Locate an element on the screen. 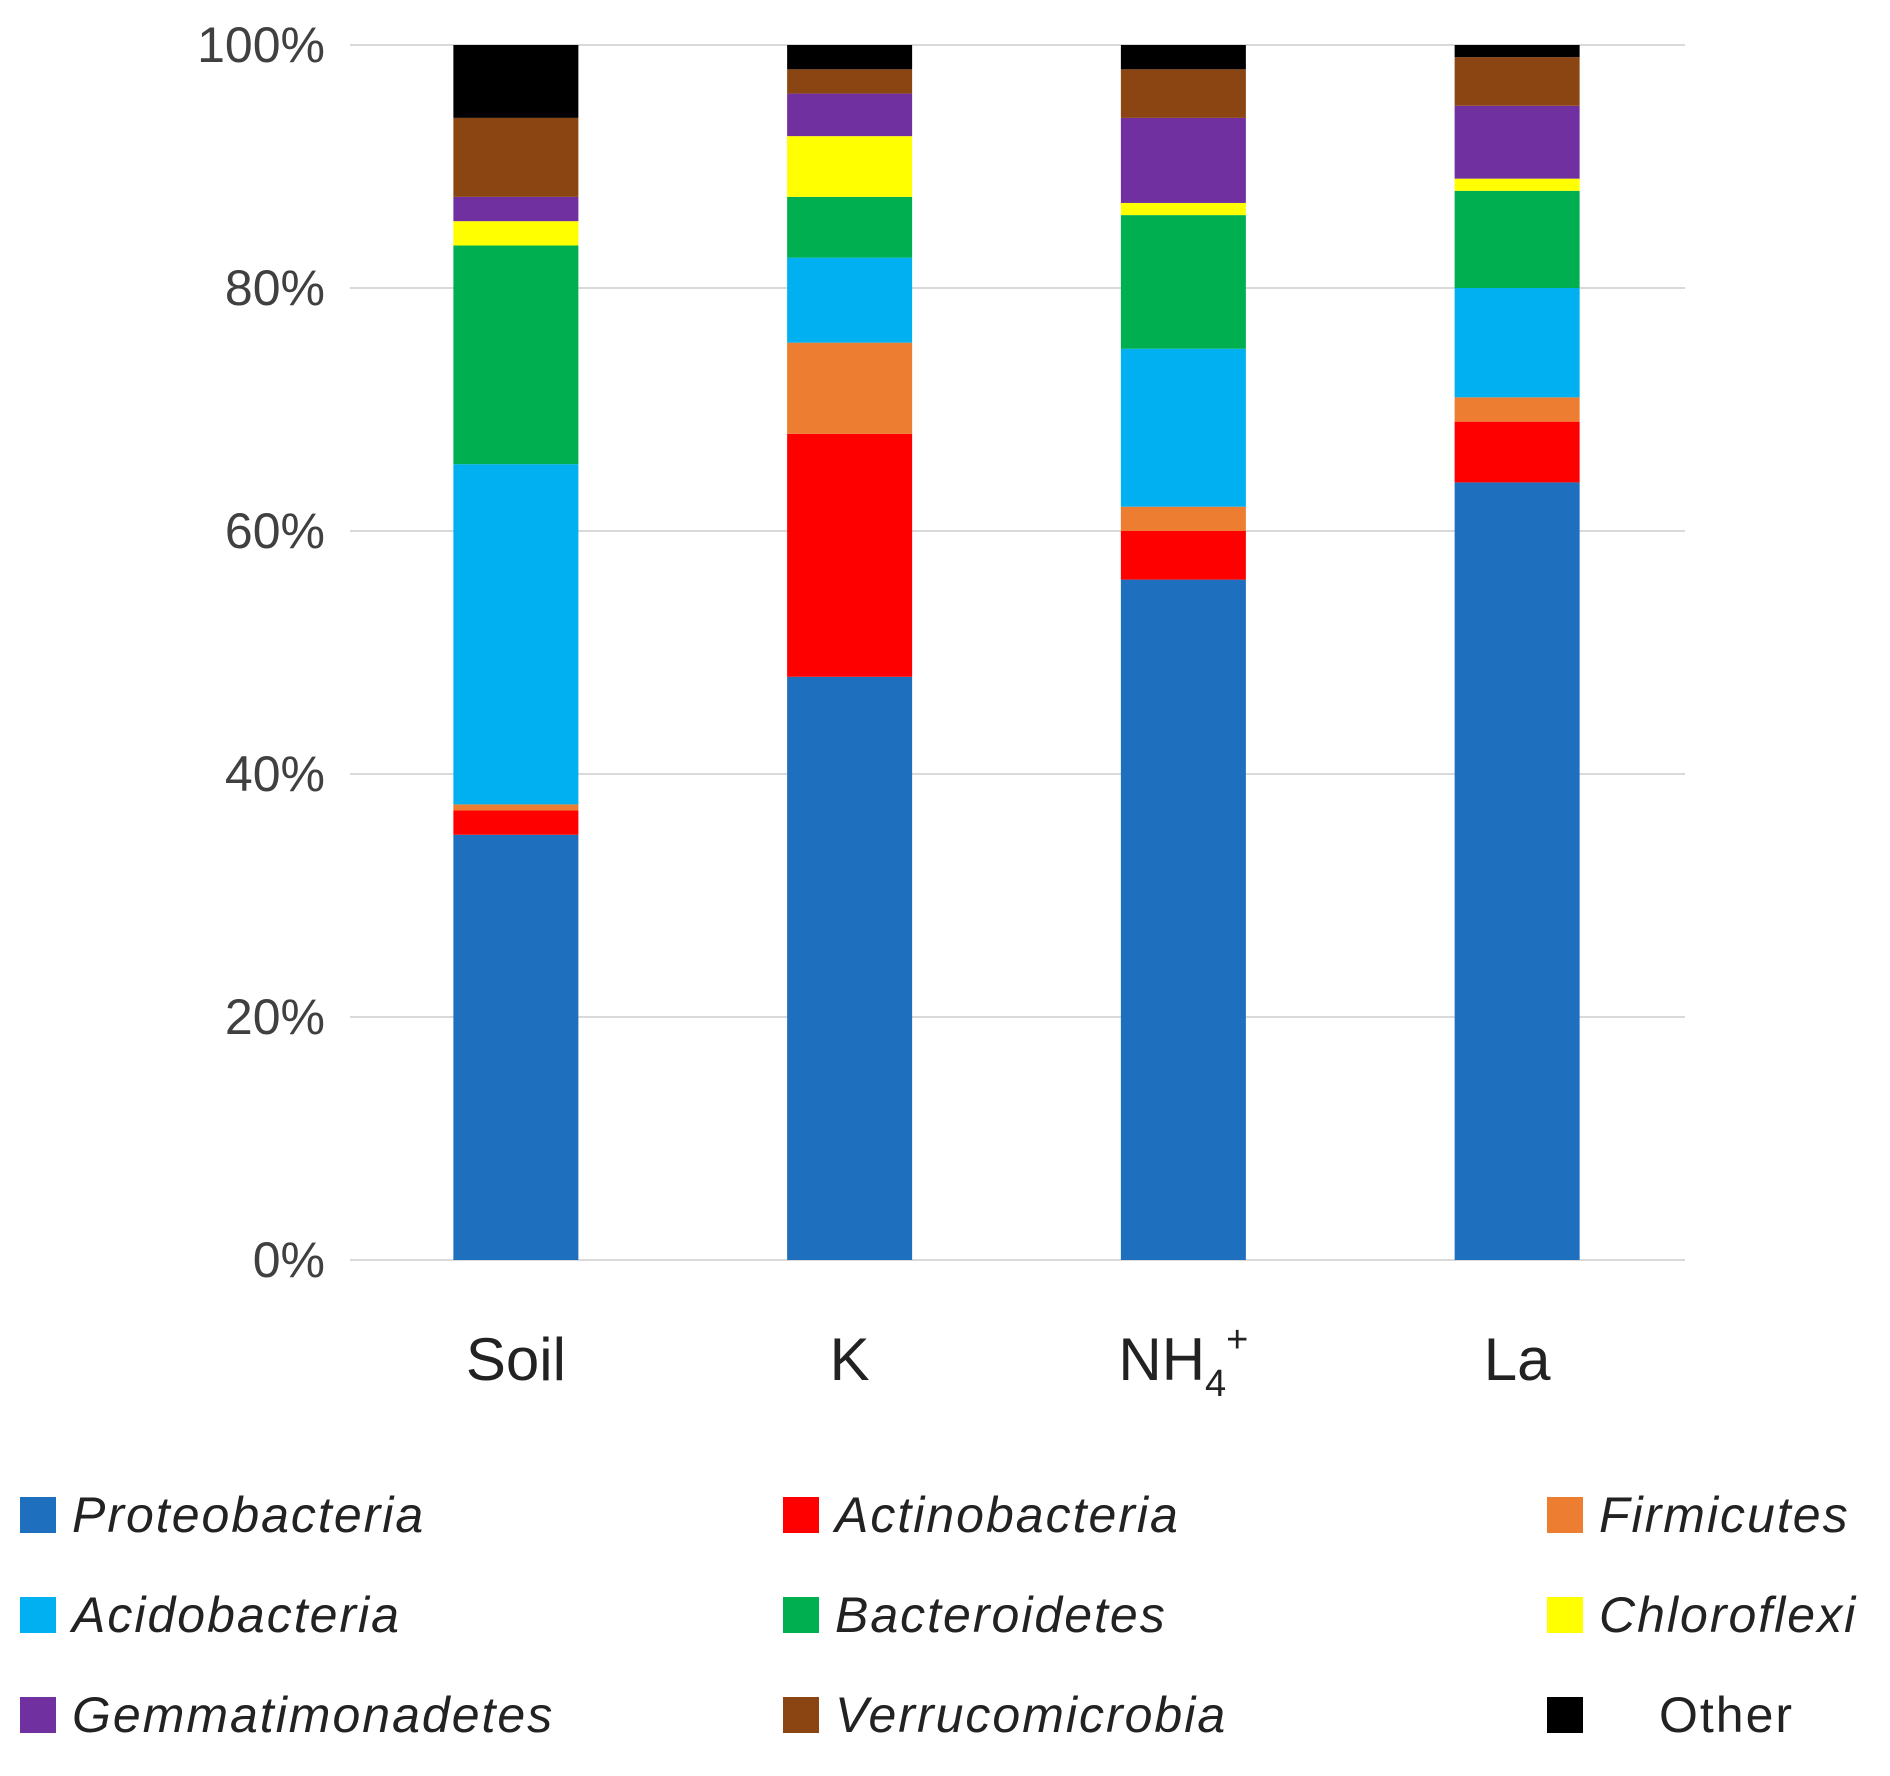  y-tick-label: 100% is located at coordinates (261, 45).